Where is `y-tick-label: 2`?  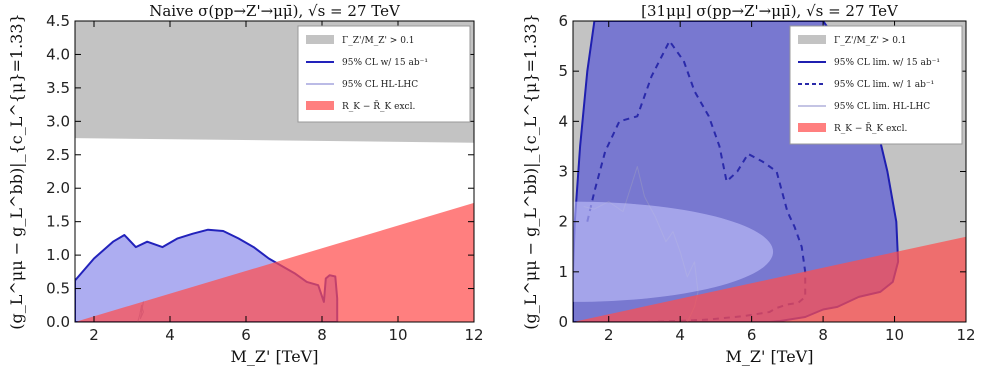
y-tick-label: 2 is located at coordinates (563, 222).